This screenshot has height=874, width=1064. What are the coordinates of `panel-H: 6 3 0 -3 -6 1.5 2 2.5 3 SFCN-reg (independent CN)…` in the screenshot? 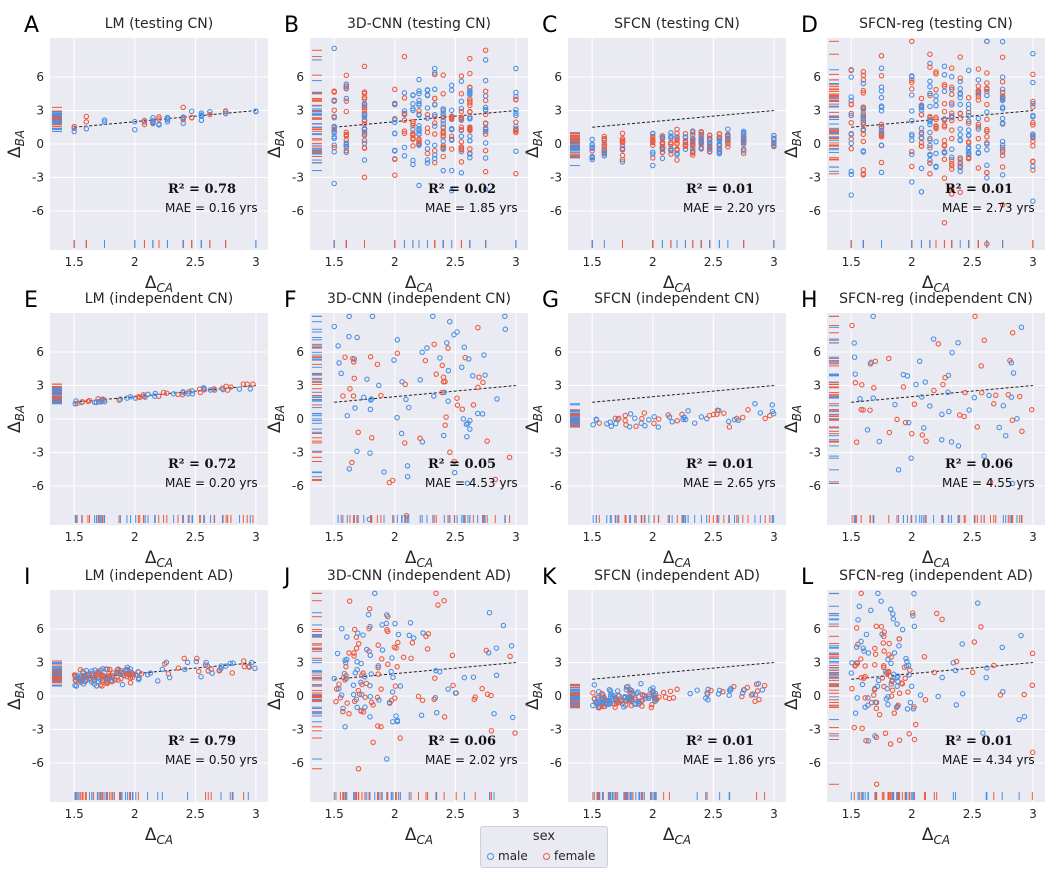 It's located at (913, 429).